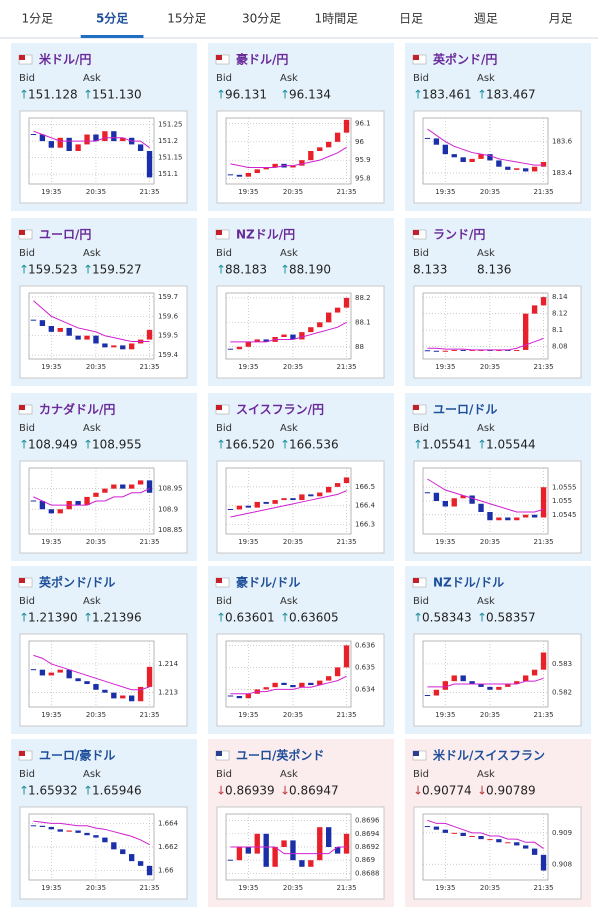  What do you see at coordinates (561, 19) in the screenshot?
I see `tab: 月足` at bounding box center [561, 19].